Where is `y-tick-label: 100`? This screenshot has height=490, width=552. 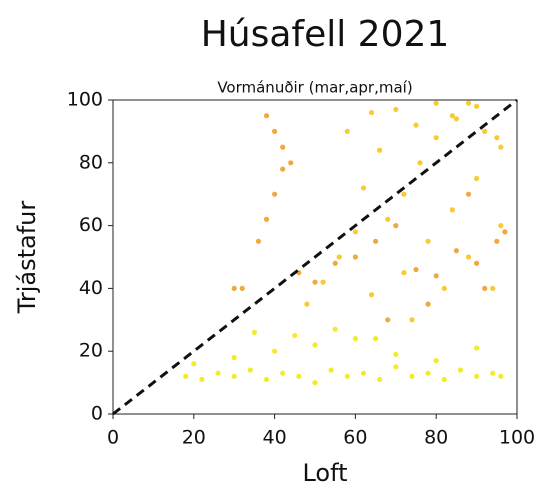 y-tick-label: 100 is located at coordinates (85, 100).